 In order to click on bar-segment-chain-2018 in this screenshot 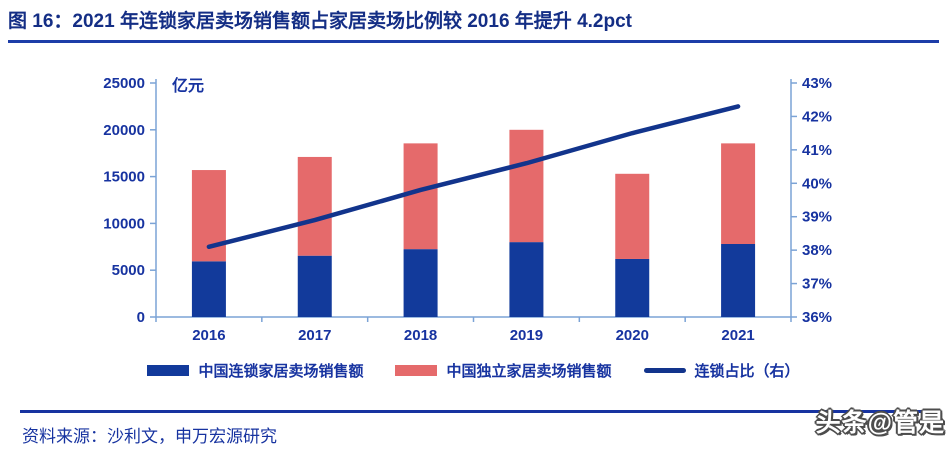, I will do `click(420, 283)`.